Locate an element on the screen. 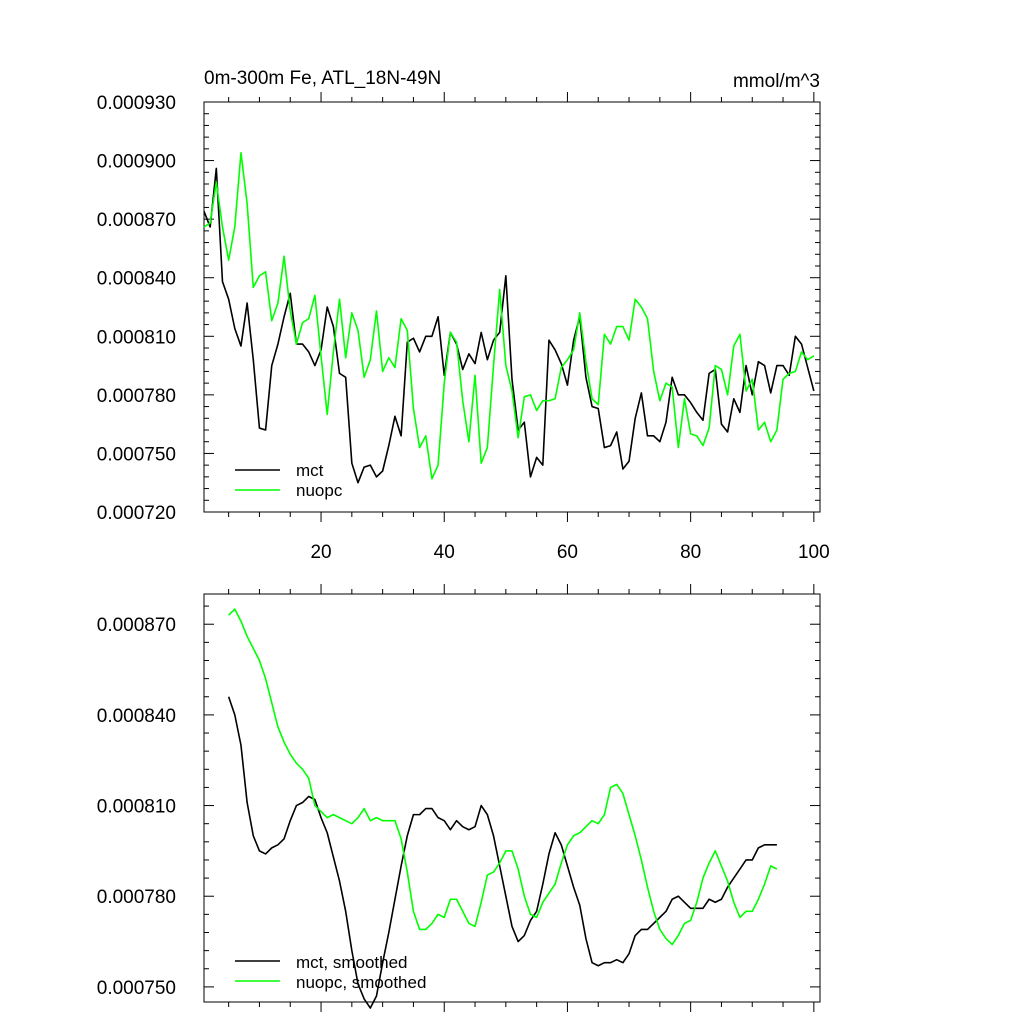 The image size is (1024, 1024). bottom-ytick-label: 0.000810 is located at coordinates (136, 807).